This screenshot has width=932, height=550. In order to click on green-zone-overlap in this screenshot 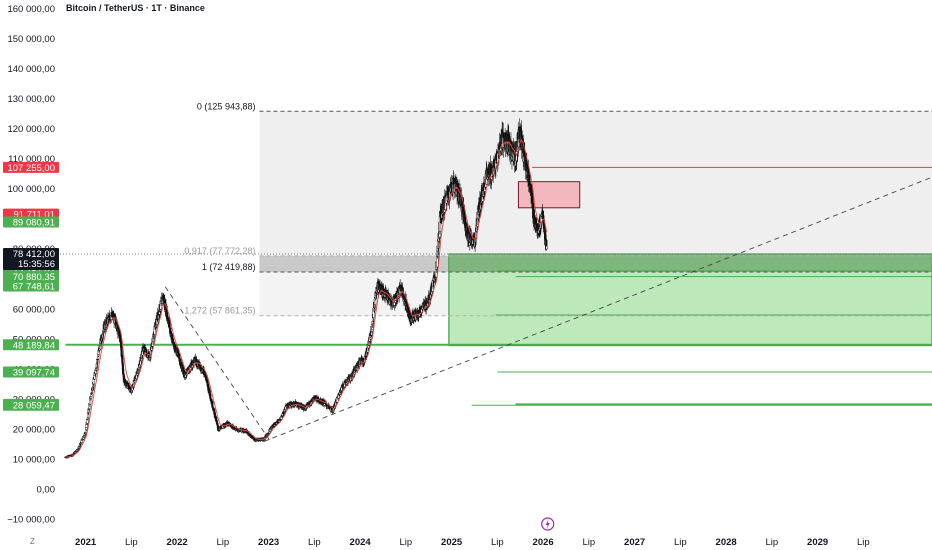, I will do `click(690, 263)`.